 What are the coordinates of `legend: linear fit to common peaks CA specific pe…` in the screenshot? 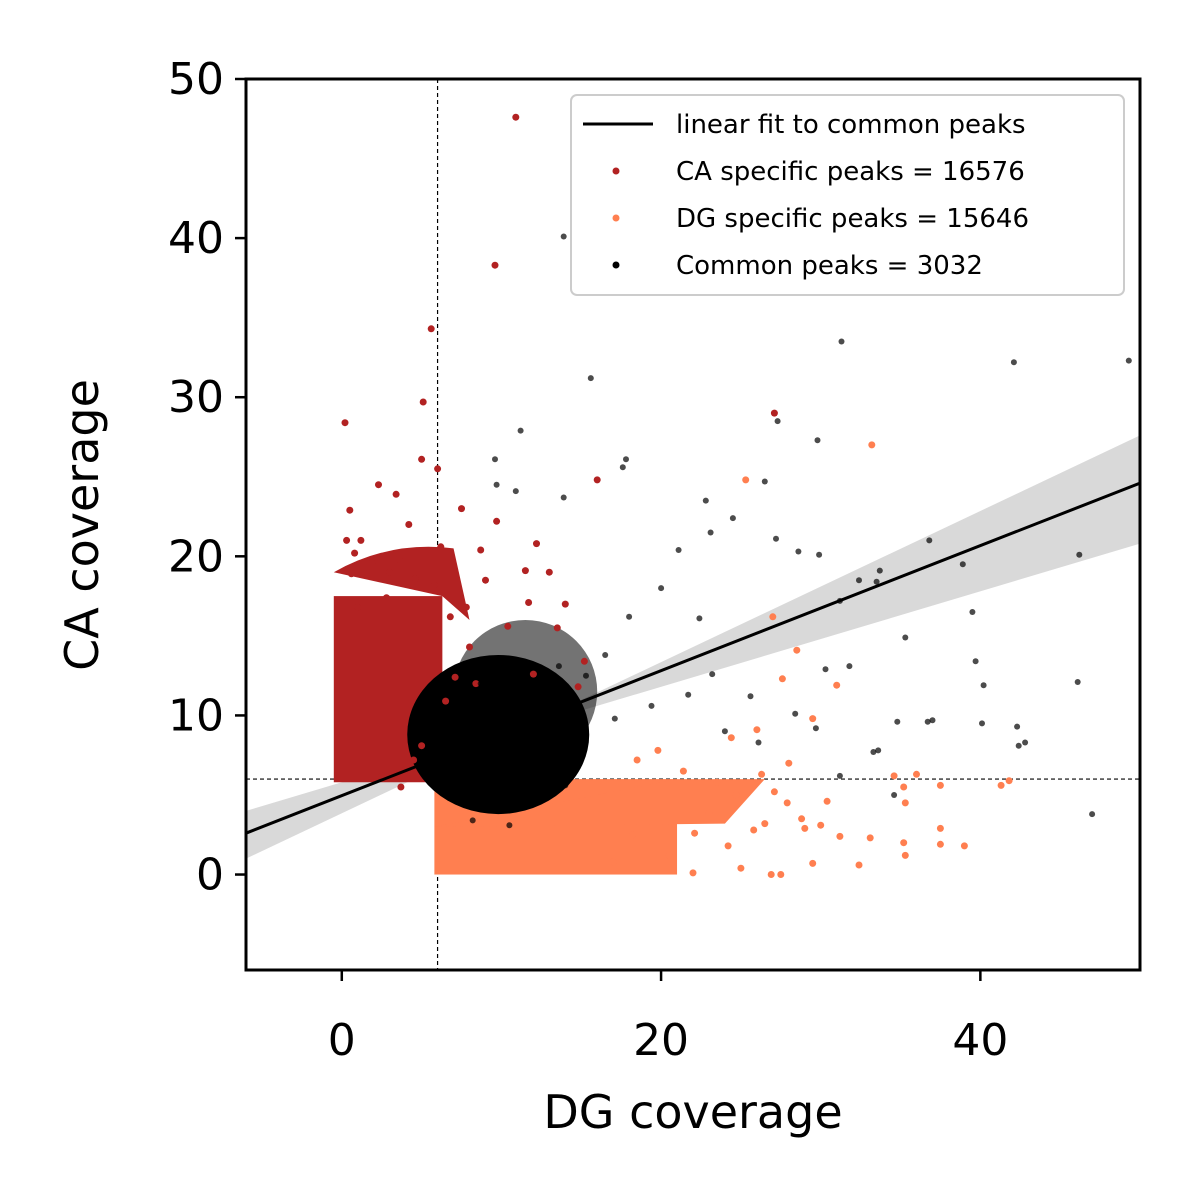 It's located at (847, 195).